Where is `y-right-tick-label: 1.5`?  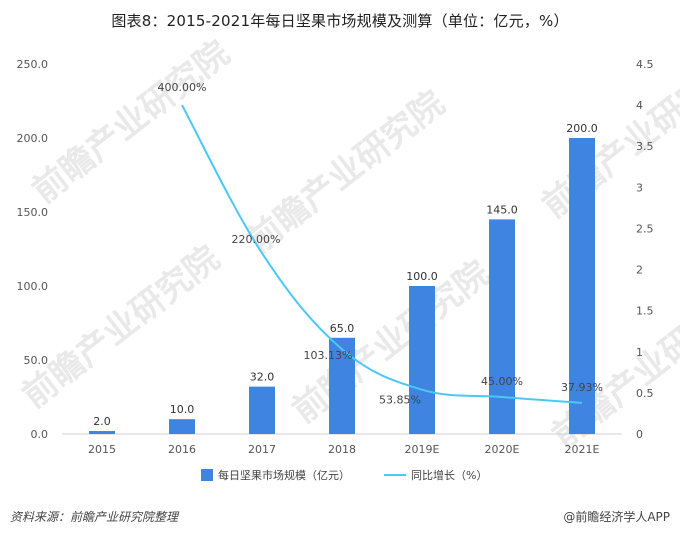 y-right-tick-label: 1.5 is located at coordinates (645, 311).